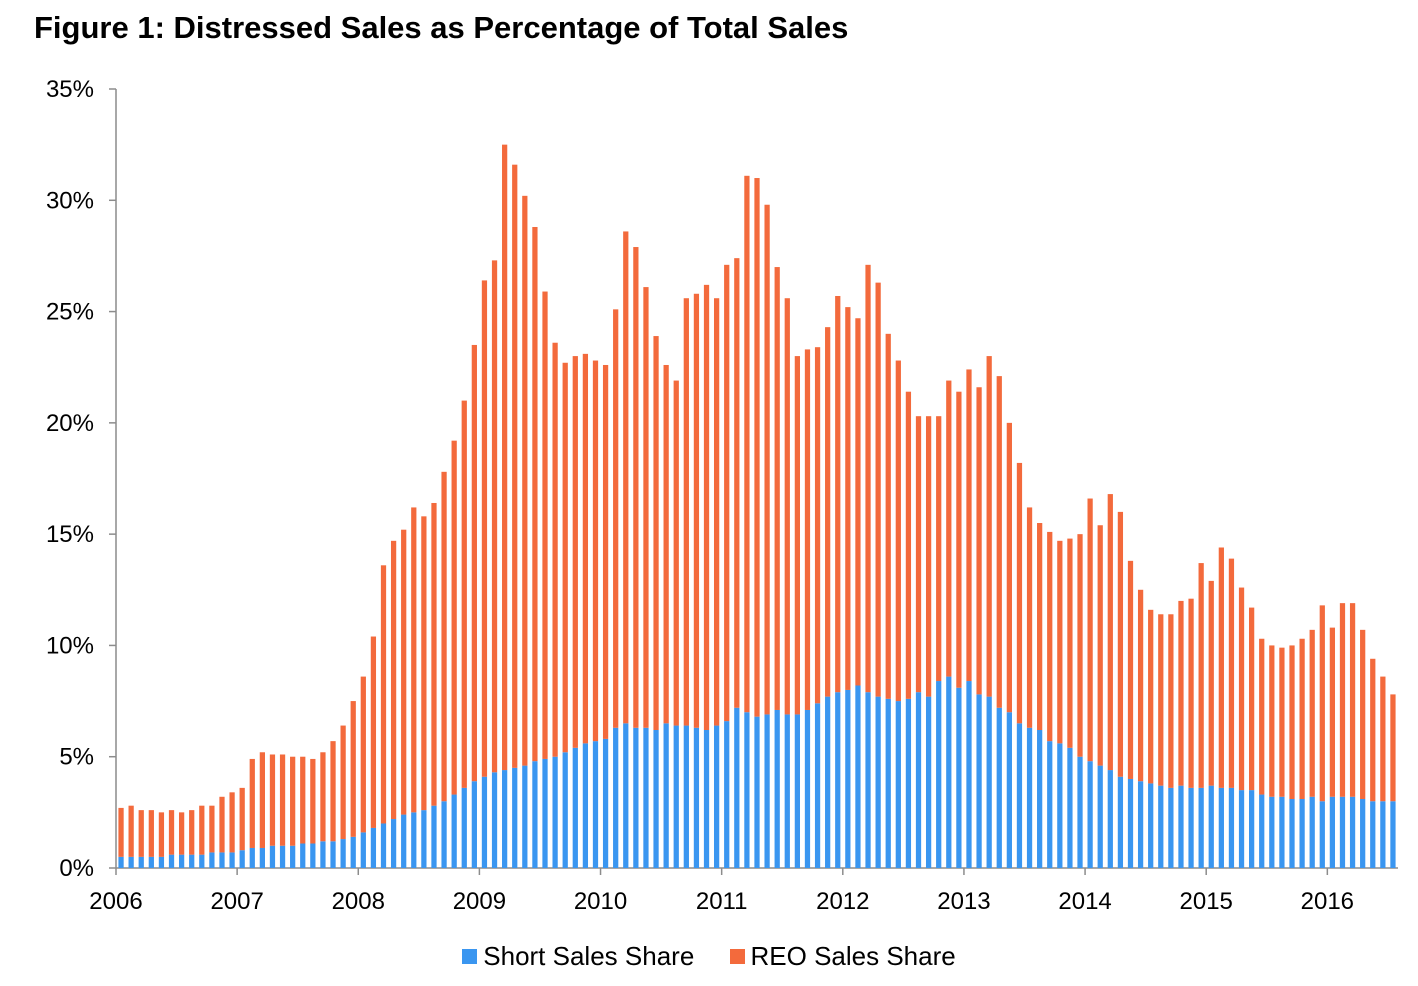  Describe the element at coordinates (358, 901) in the screenshot. I see `x-tick-label: 2008` at that location.